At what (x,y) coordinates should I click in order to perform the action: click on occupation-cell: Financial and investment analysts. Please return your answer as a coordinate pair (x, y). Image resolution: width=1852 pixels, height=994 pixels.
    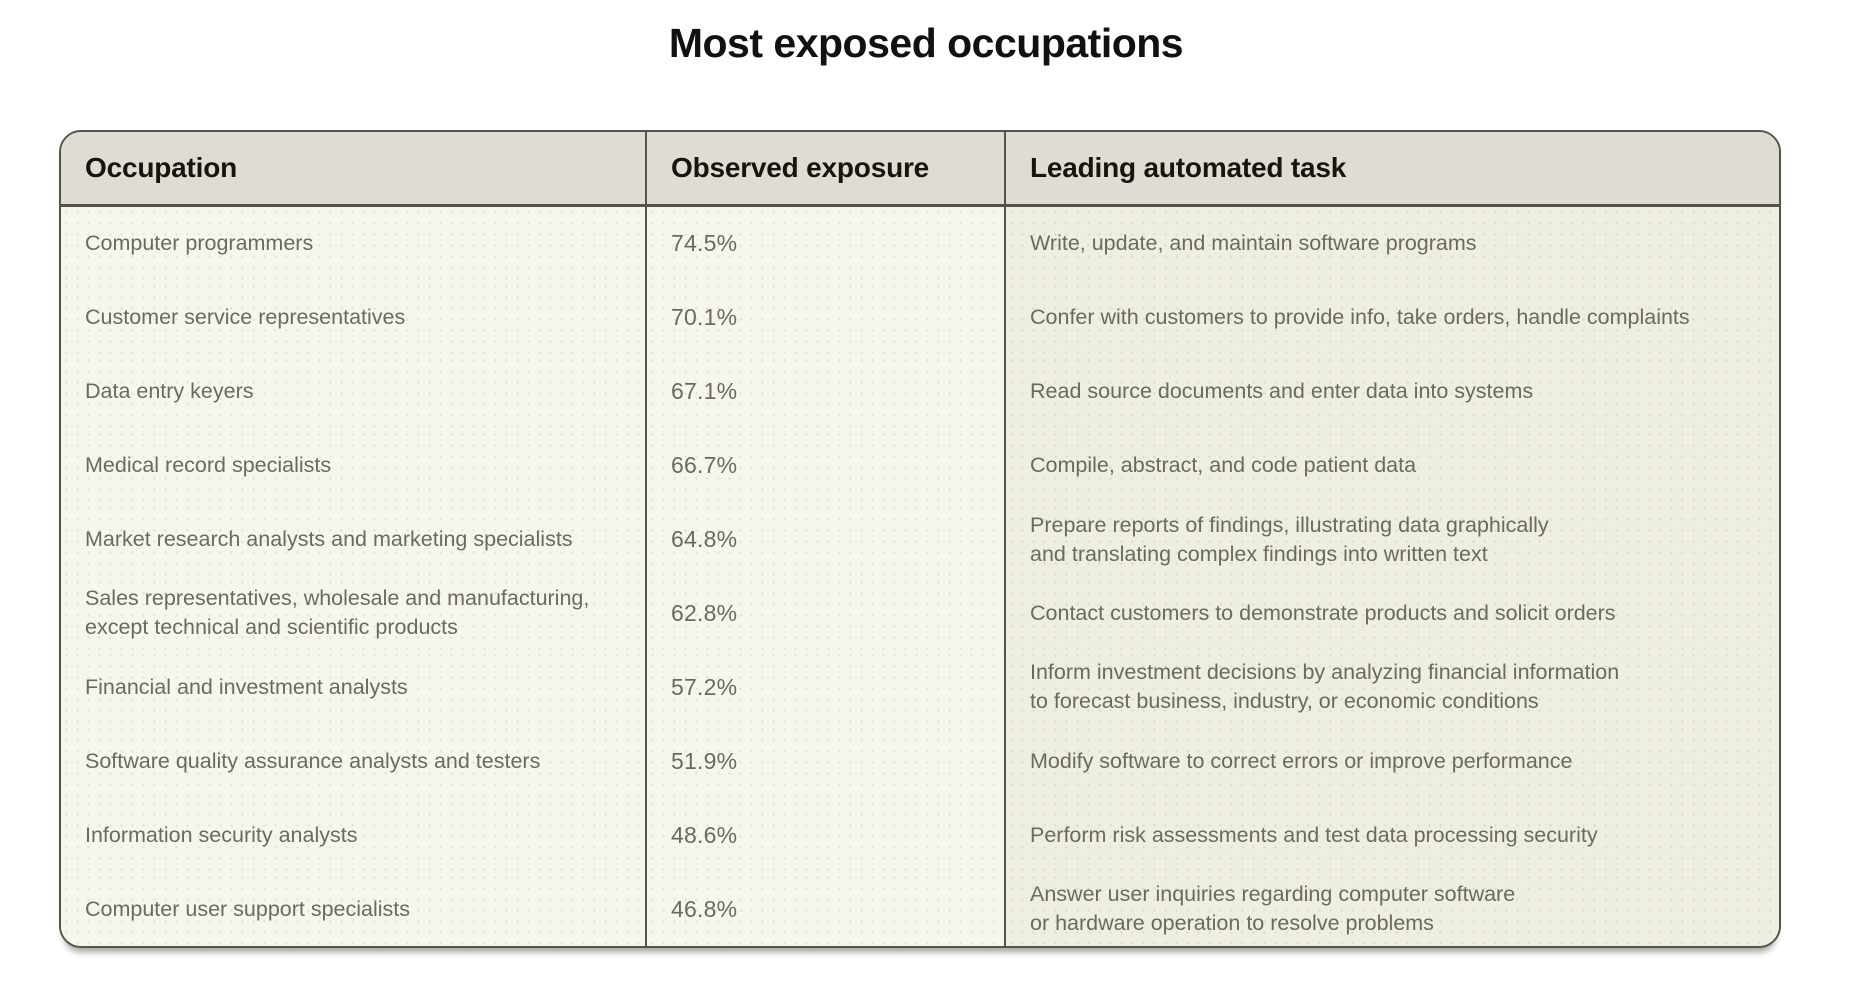
    Looking at the image, I should click on (354, 687).